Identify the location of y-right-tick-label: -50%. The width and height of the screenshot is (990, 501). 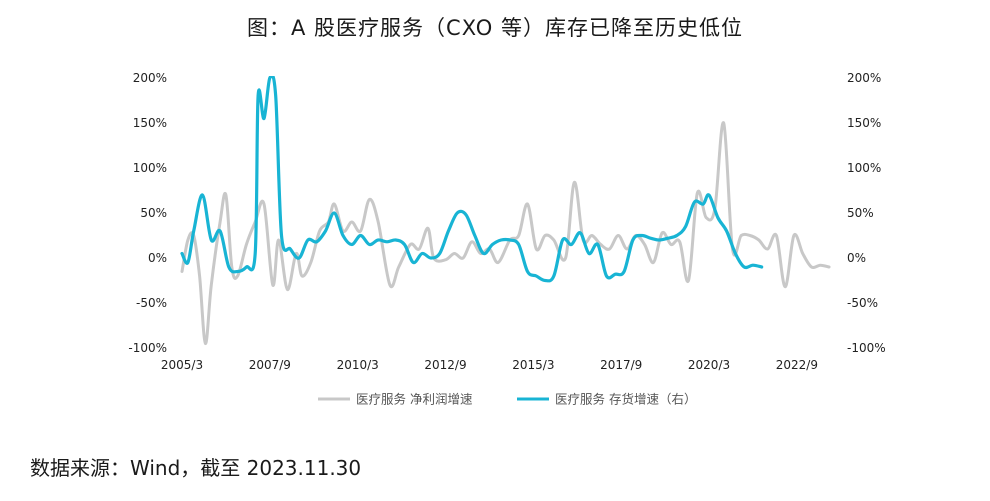
(862, 303).